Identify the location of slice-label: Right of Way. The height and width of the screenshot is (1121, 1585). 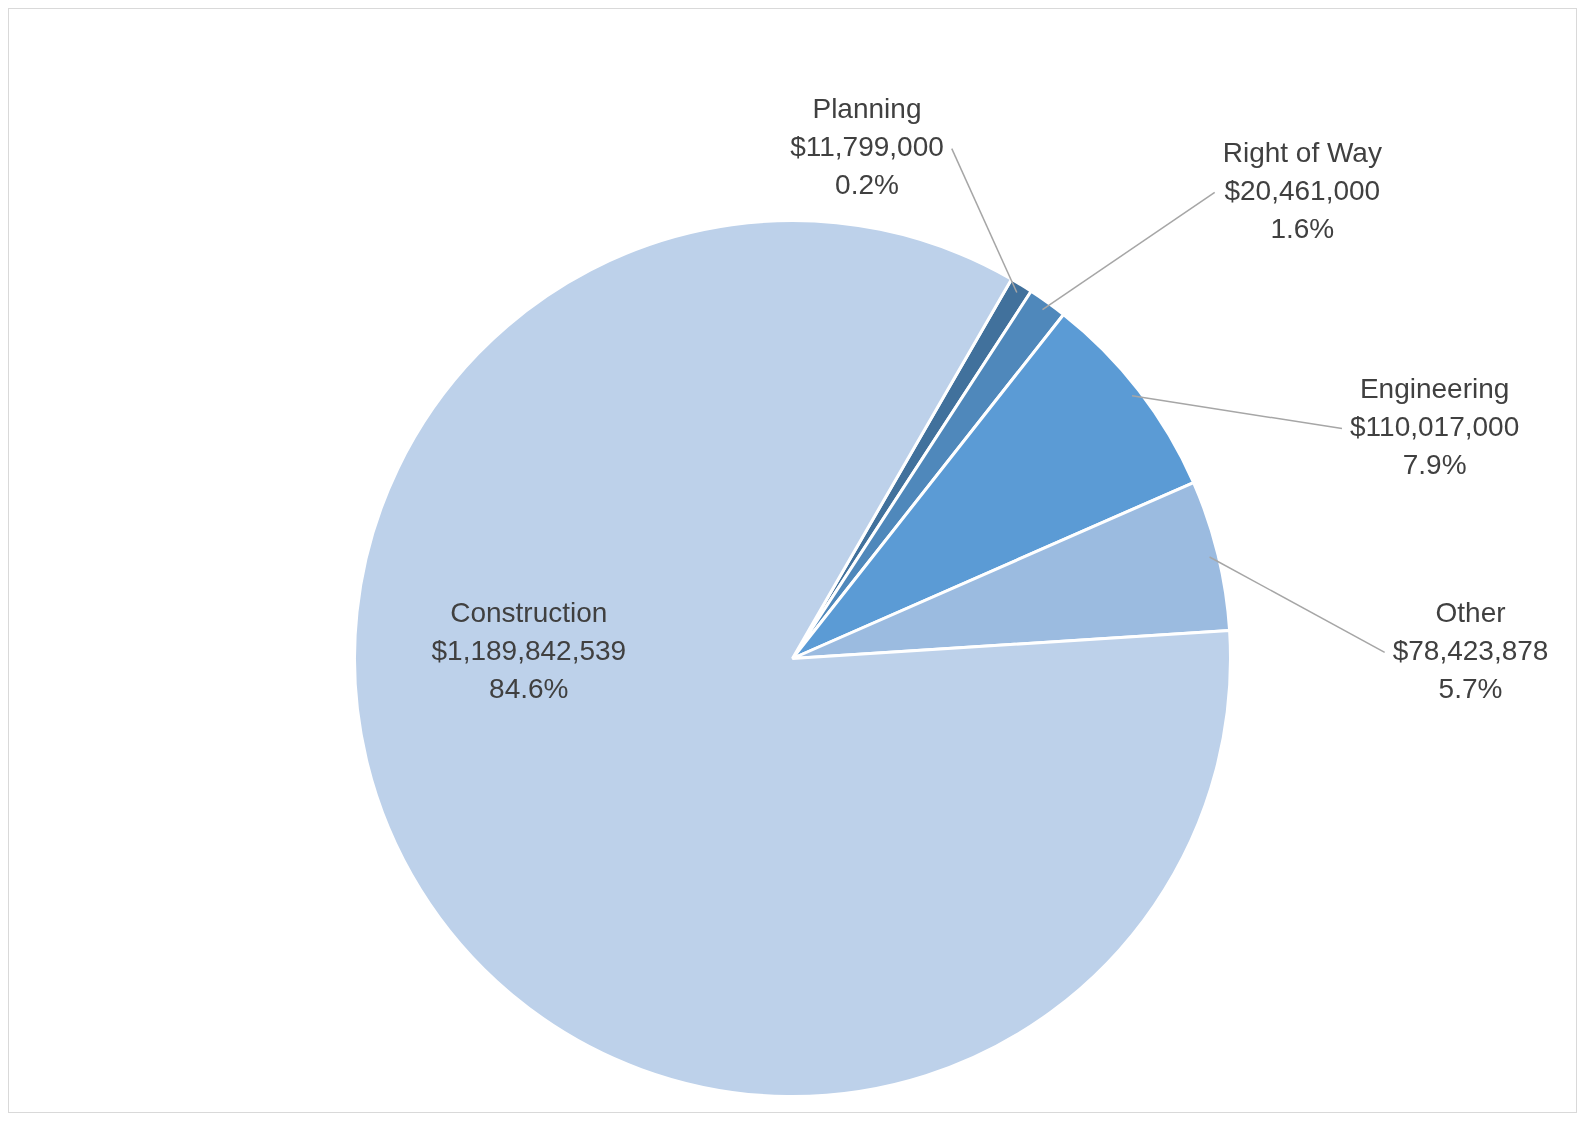
(1302, 153).